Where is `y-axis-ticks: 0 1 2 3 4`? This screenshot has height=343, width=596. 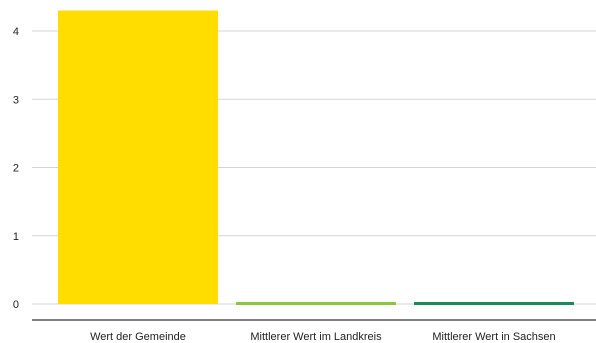
y-axis-ticks: 0 1 2 3 4 is located at coordinates (16, 168).